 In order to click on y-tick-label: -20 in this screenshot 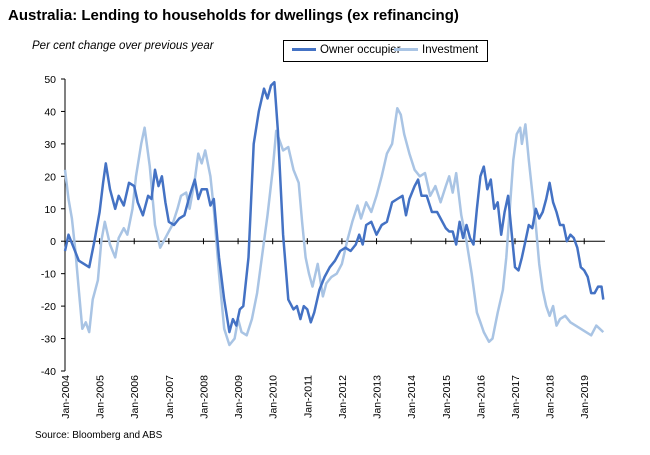, I will do `click(48, 307)`.